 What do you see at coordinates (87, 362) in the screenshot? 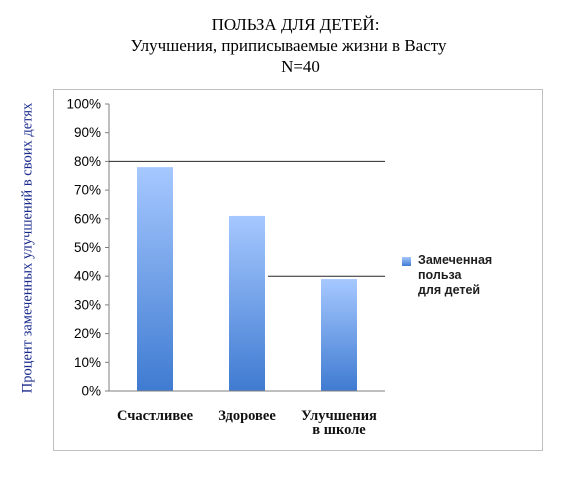
I see `y-tick-label: 10%` at bounding box center [87, 362].